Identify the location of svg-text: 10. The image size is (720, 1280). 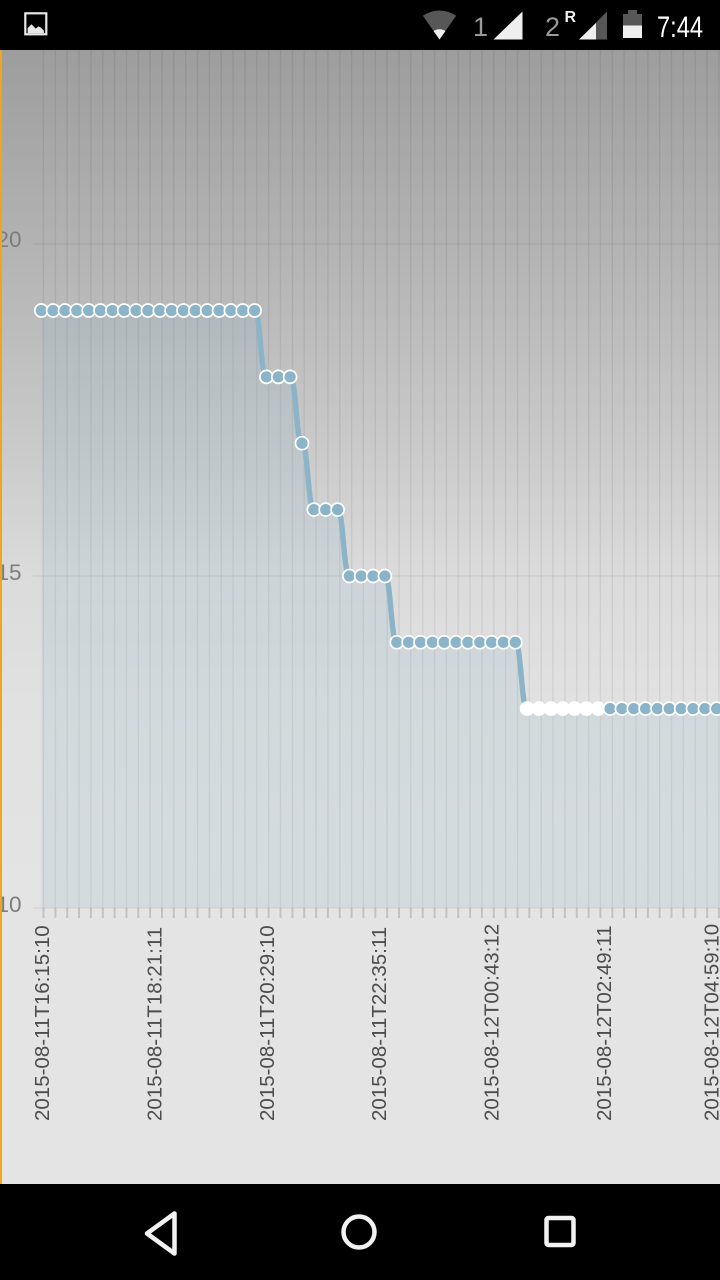
(11, 904).